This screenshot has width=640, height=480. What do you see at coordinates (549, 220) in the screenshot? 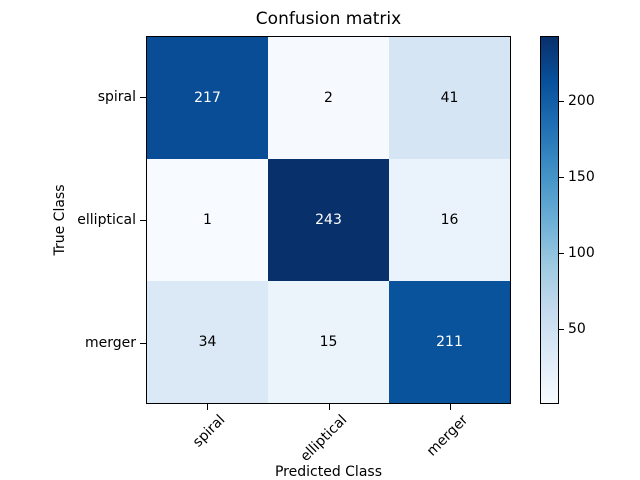
I see `colorbar` at bounding box center [549, 220].